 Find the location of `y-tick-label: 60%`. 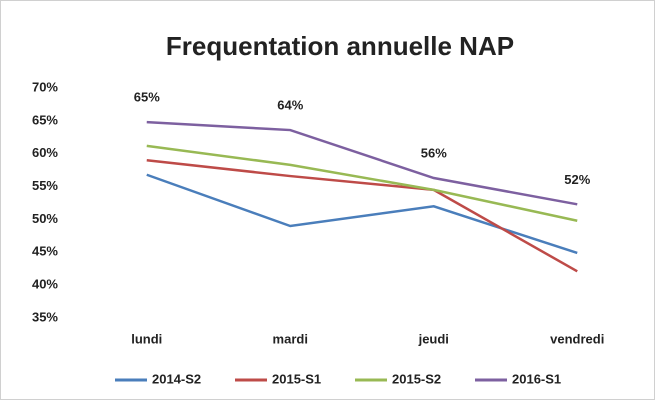

y-tick-label: 60% is located at coordinates (45, 152).